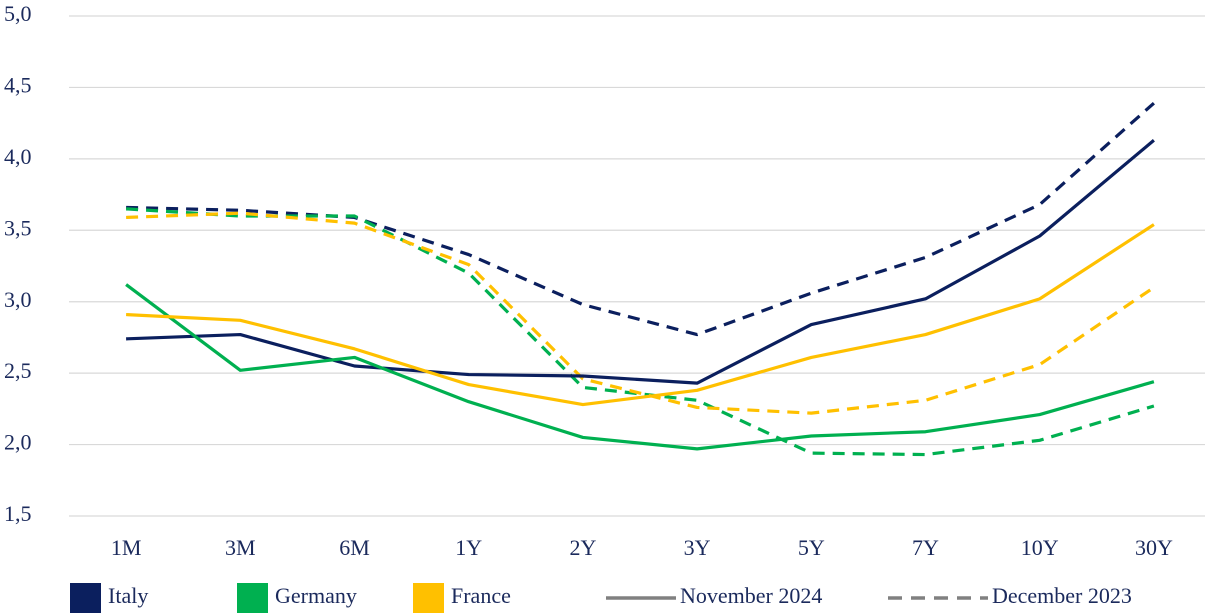  What do you see at coordinates (18, 84) in the screenshot?
I see `y-tick-label: 4,5` at bounding box center [18, 84].